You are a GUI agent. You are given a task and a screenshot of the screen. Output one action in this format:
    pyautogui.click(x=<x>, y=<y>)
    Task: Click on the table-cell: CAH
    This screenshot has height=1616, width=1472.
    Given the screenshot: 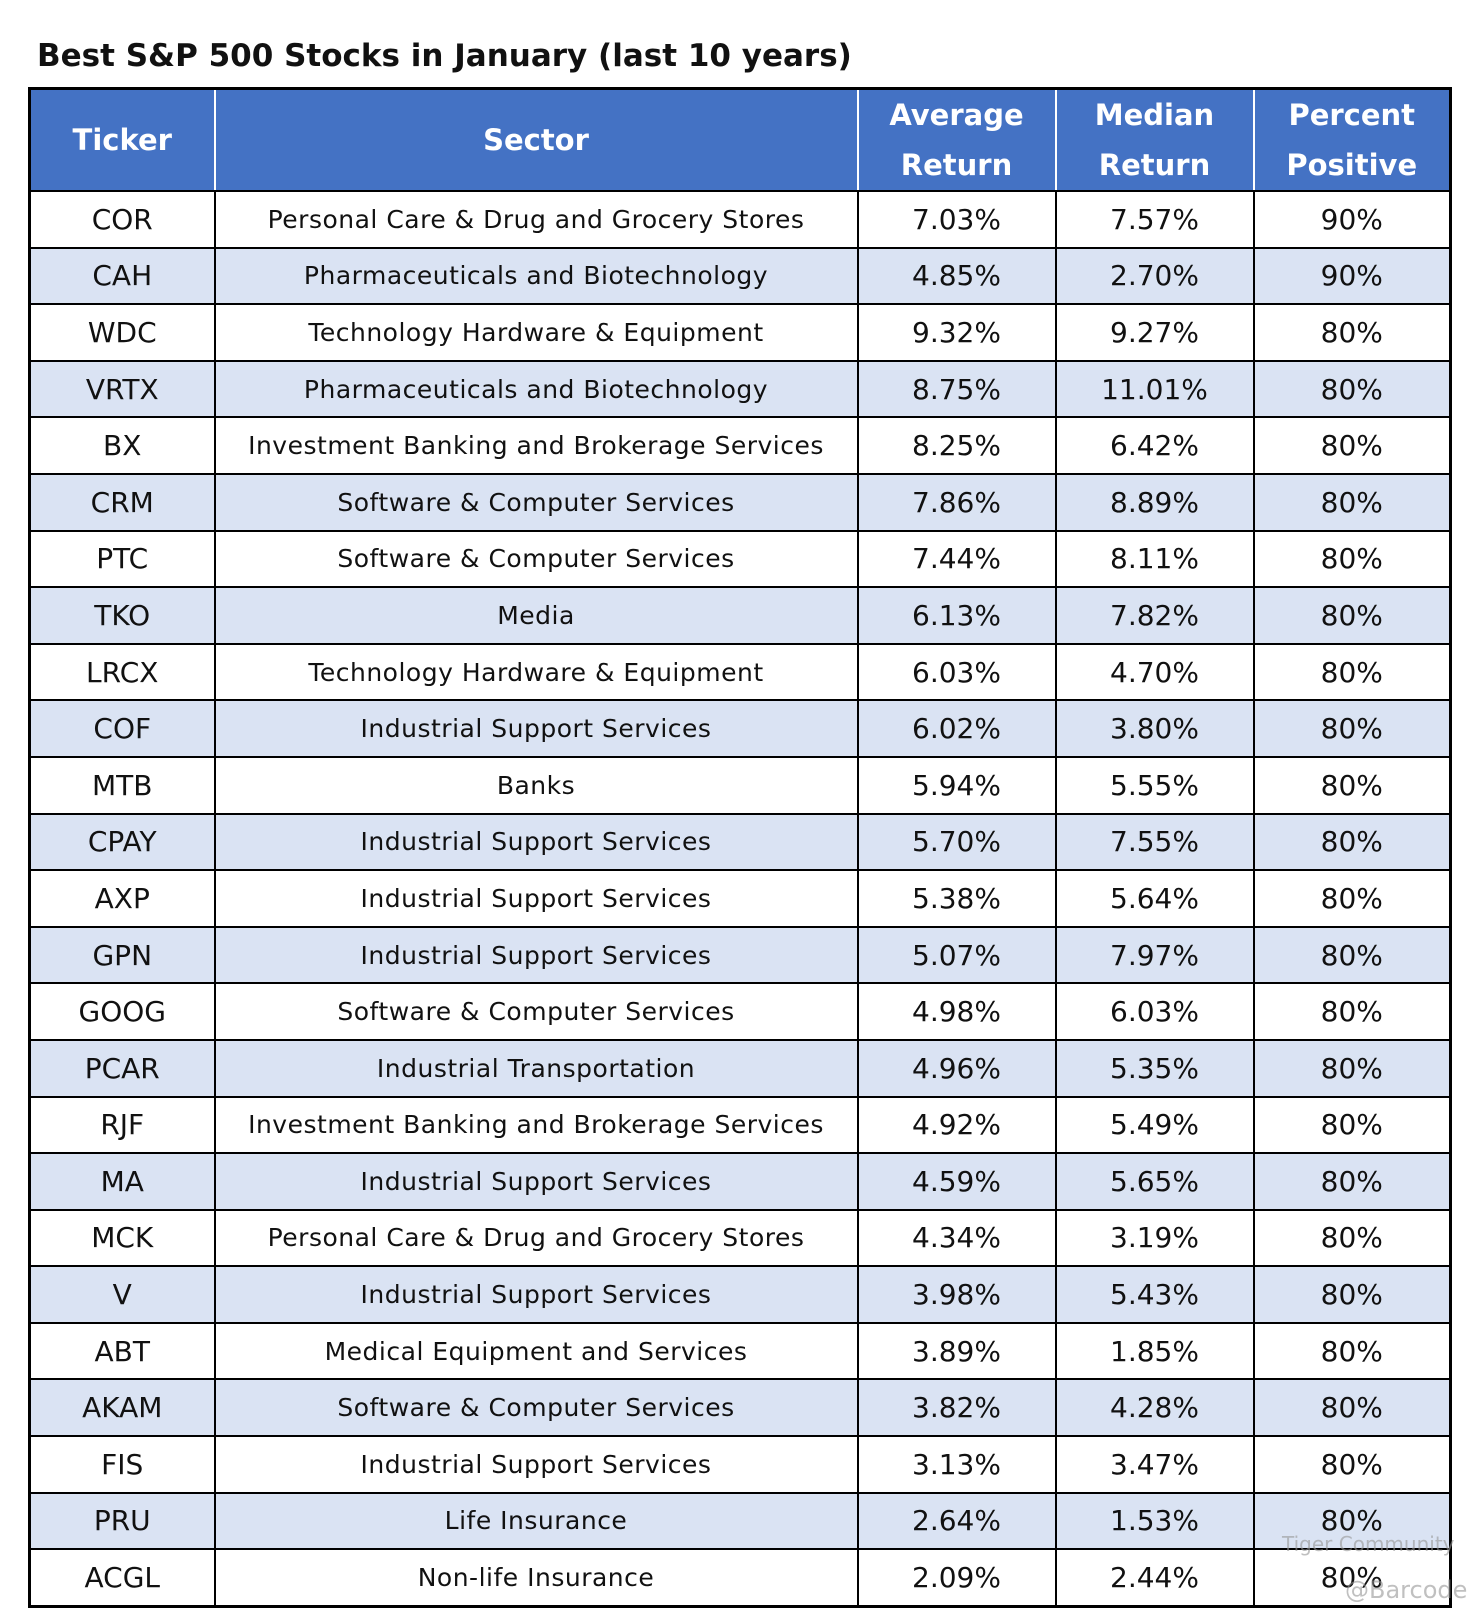 What is the action you would take?
    pyautogui.click(x=122, y=276)
    